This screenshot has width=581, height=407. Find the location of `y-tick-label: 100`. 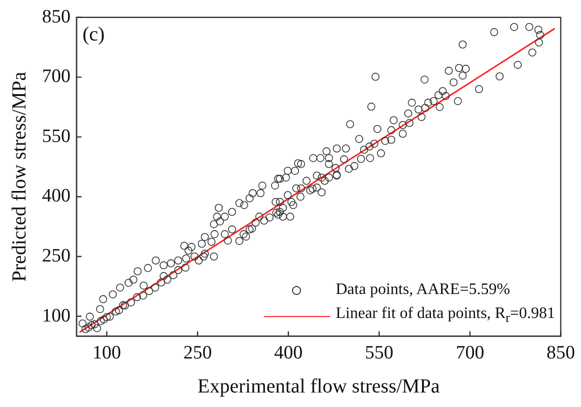

y-tick-label: 100 is located at coordinates (56, 315).